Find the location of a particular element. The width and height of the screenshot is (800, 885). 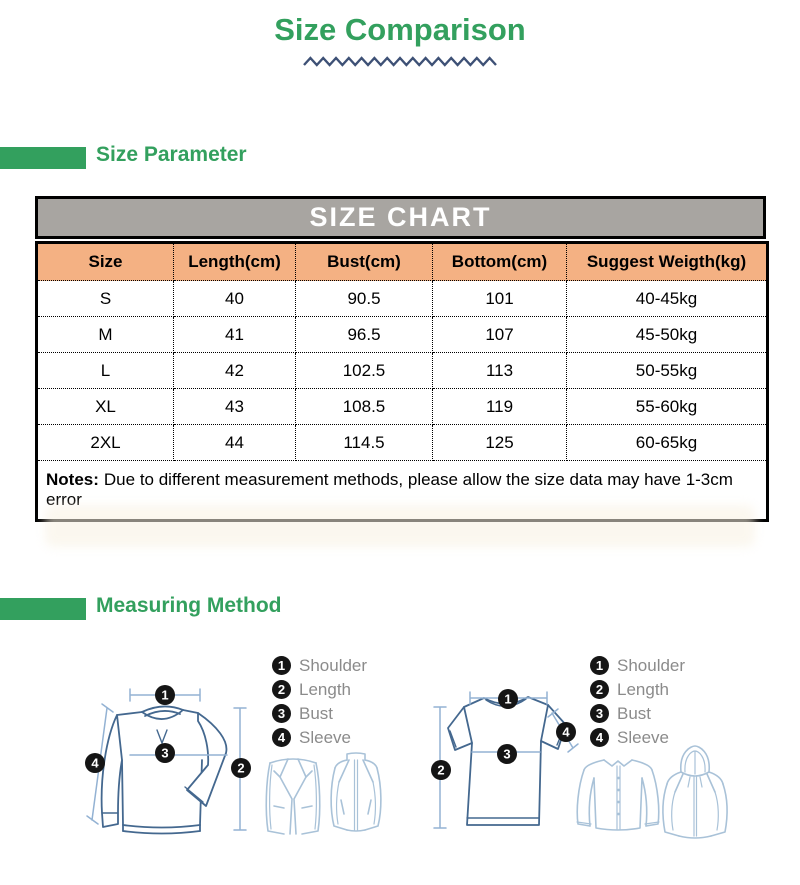

cell-weight: 45-50kg is located at coordinates (667, 334).